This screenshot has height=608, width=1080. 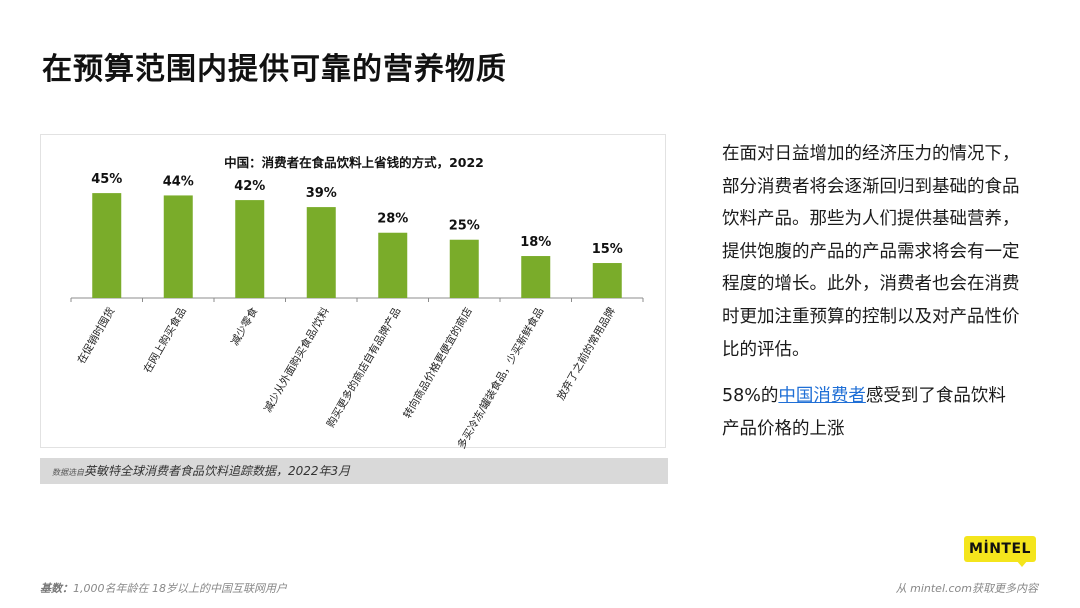 I want to click on data-label: 18%, so click(x=535, y=242).